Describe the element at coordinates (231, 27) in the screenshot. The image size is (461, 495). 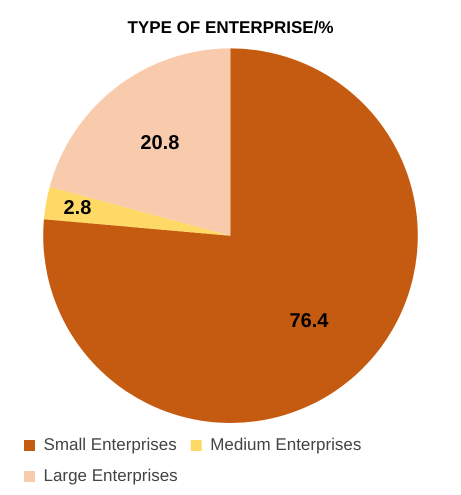
I see `chart-title: TYPE OF ENTERPRISE/%` at that location.